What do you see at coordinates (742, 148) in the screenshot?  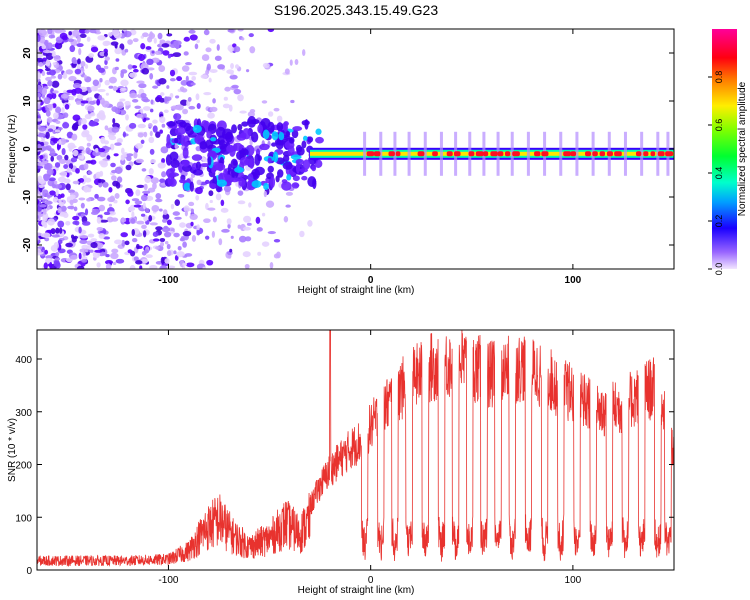 I see `colorbar-label: Normalized spectral amplitude` at bounding box center [742, 148].